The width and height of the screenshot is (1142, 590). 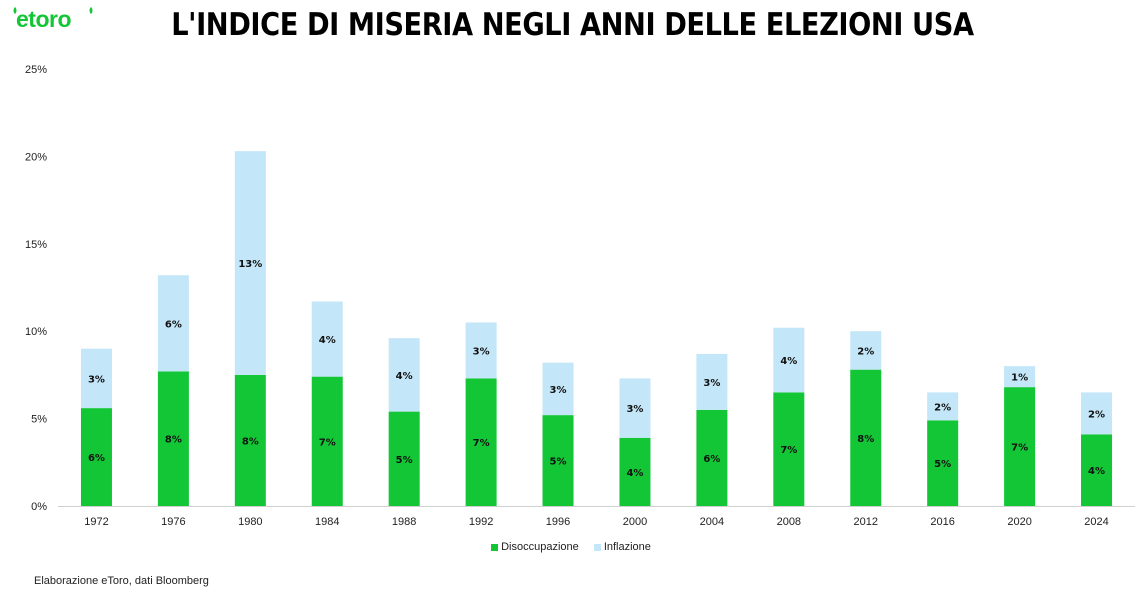 What do you see at coordinates (36, 157) in the screenshot?
I see `y-tick-label: 20%` at bounding box center [36, 157].